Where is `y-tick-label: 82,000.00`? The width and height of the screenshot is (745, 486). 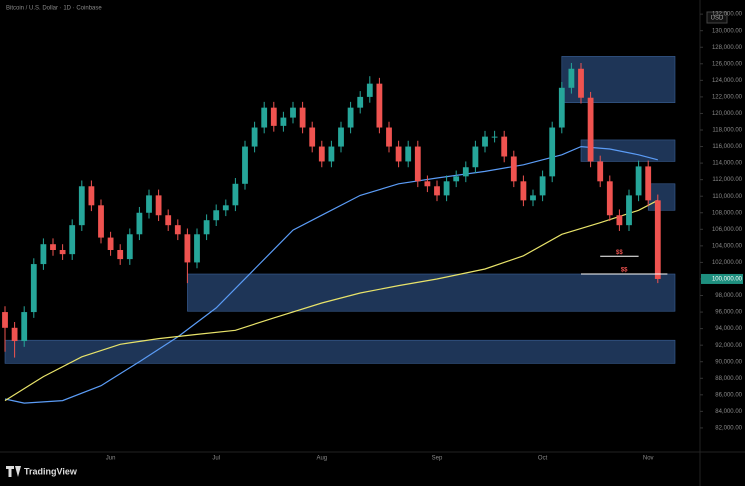
y-tick-label: 82,000.00 is located at coordinates (728, 429).